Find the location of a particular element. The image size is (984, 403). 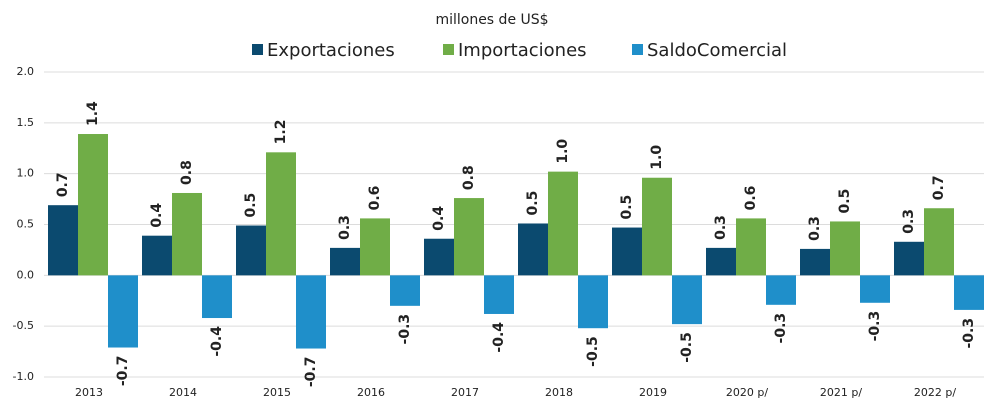

legend-label: Importaciones is located at coordinates (522, 50).